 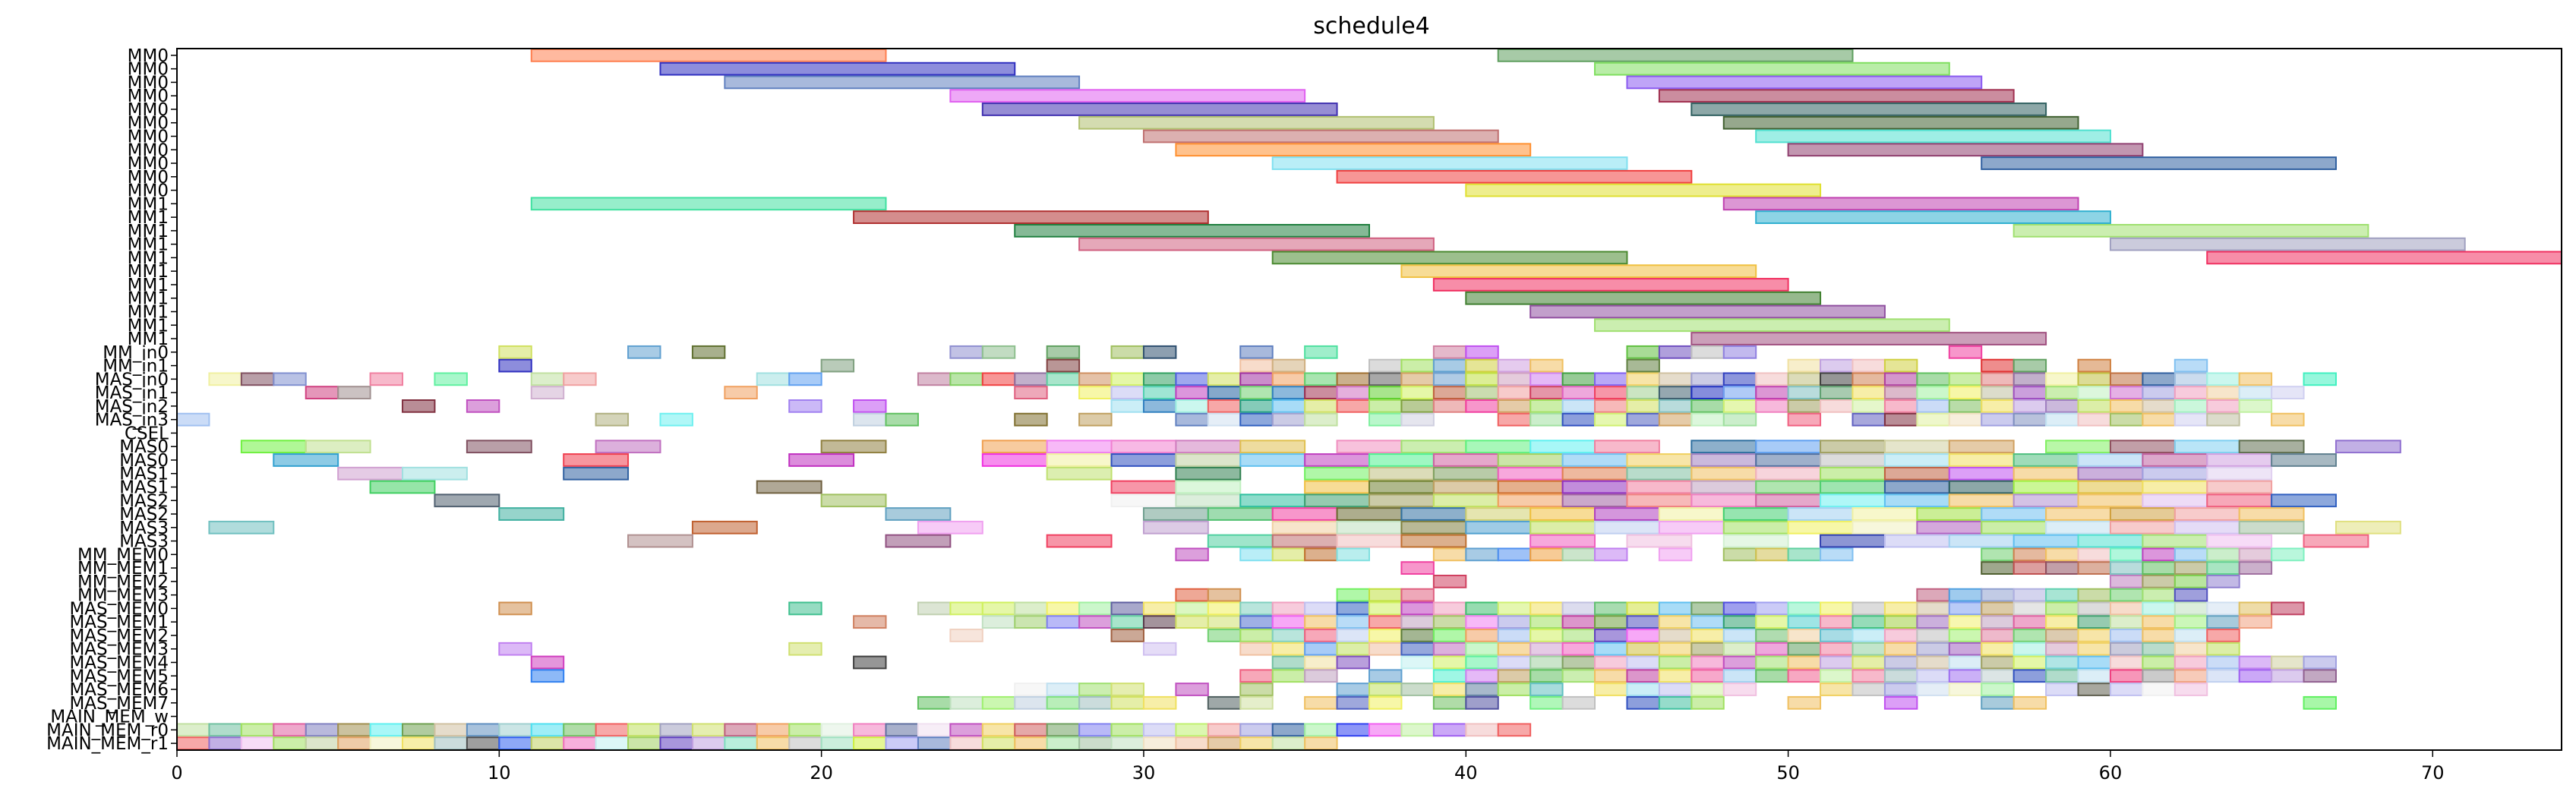 What do you see at coordinates (176, 773) in the screenshot?
I see `x-tick-label: 0` at bounding box center [176, 773].